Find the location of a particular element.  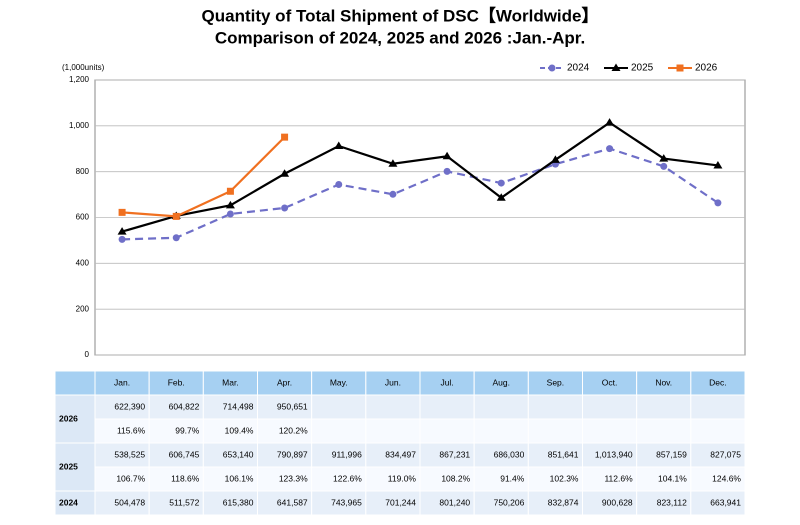

table-cell-text: 1,013,940 is located at coordinates (614, 454).